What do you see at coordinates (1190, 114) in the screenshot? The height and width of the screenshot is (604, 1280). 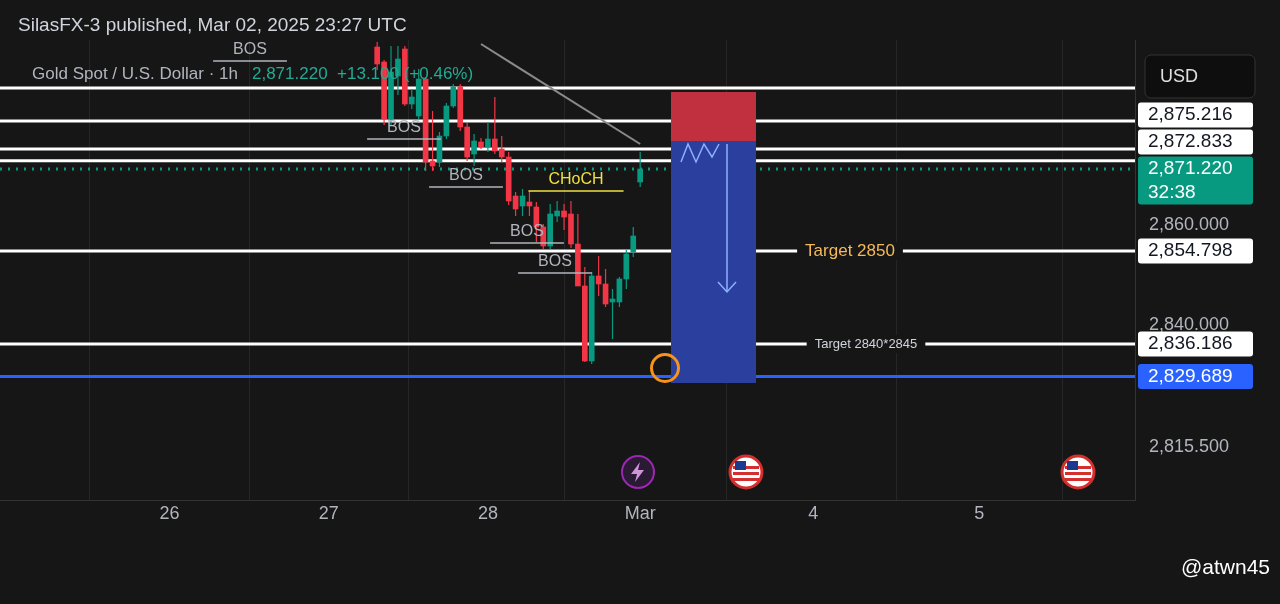 I see `ref-line-label: 2,875.216` at bounding box center [1190, 114].